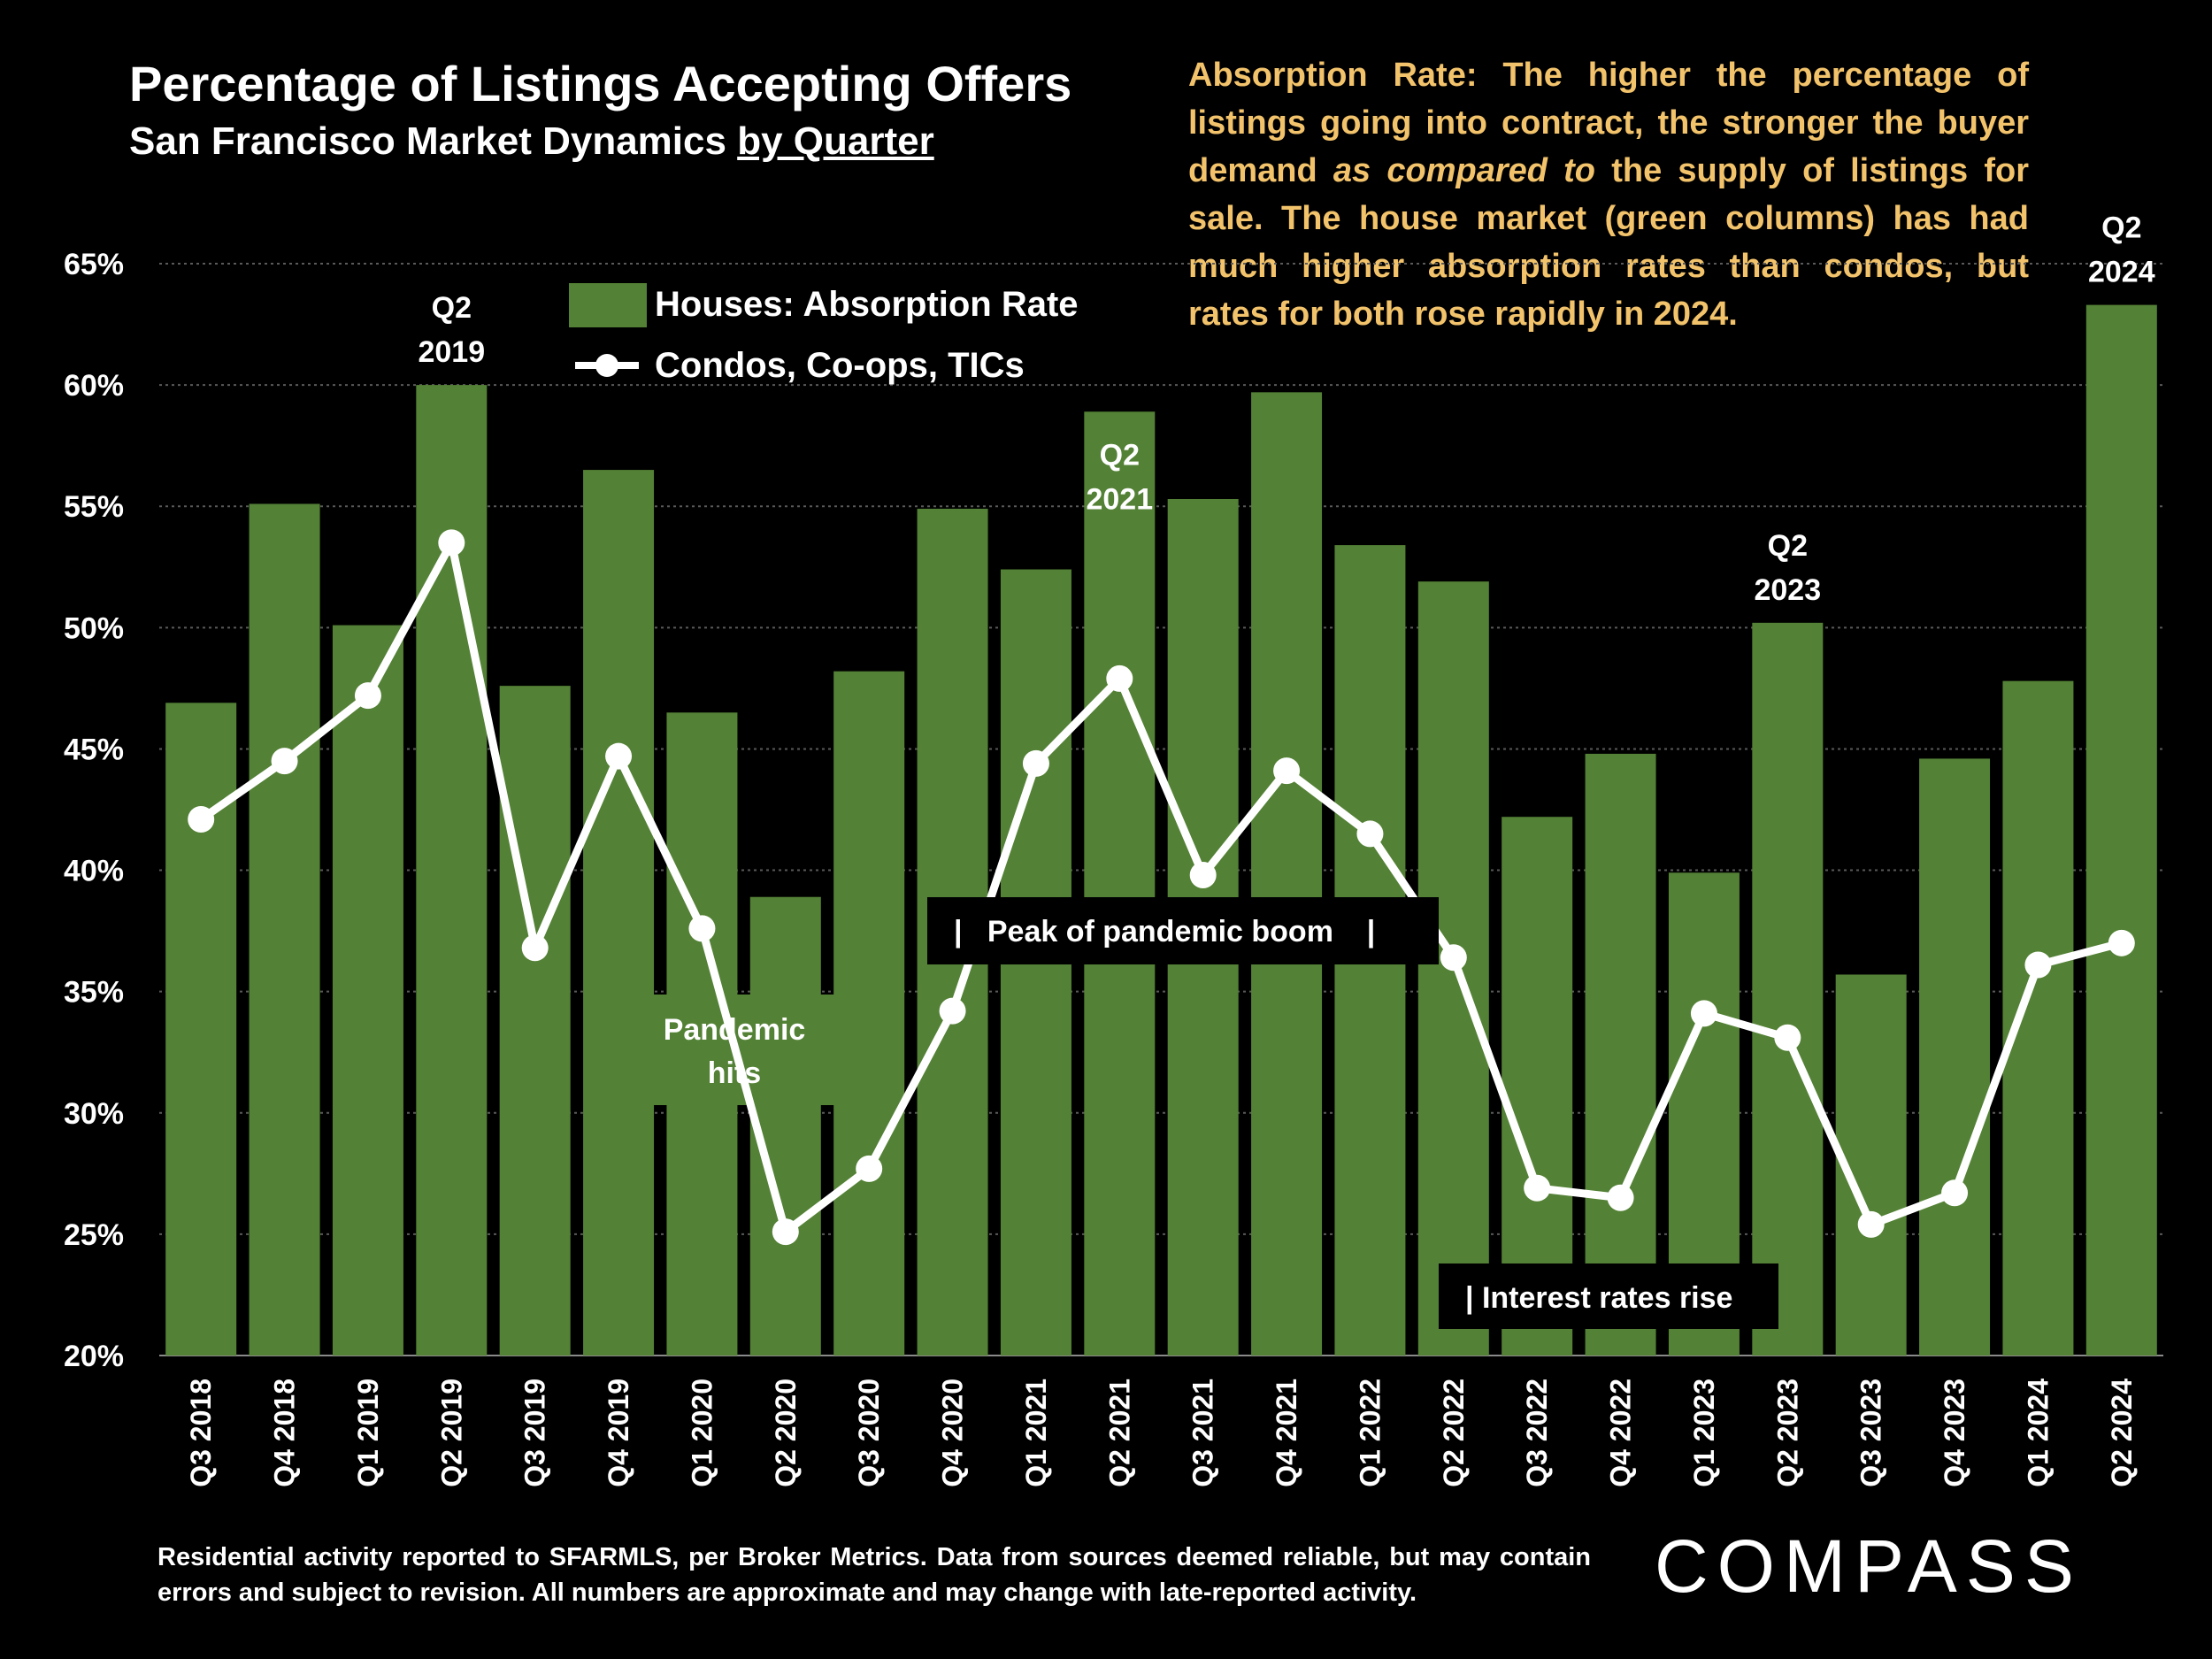  Describe the element at coordinates (1704, 1433) in the screenshot. I see `x-tick-label: Q1 2023` at that location.